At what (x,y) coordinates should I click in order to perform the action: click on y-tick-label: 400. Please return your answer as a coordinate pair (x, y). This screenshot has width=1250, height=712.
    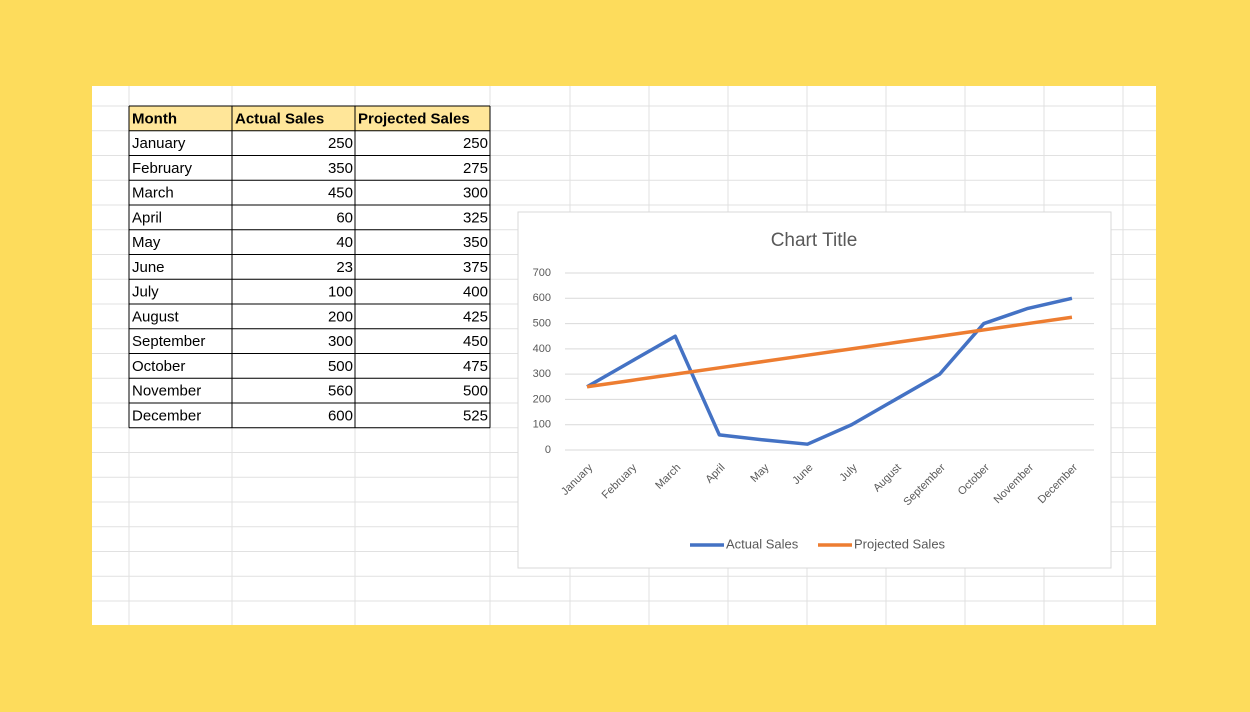
    Looking at the image, I should click on (542, 349).